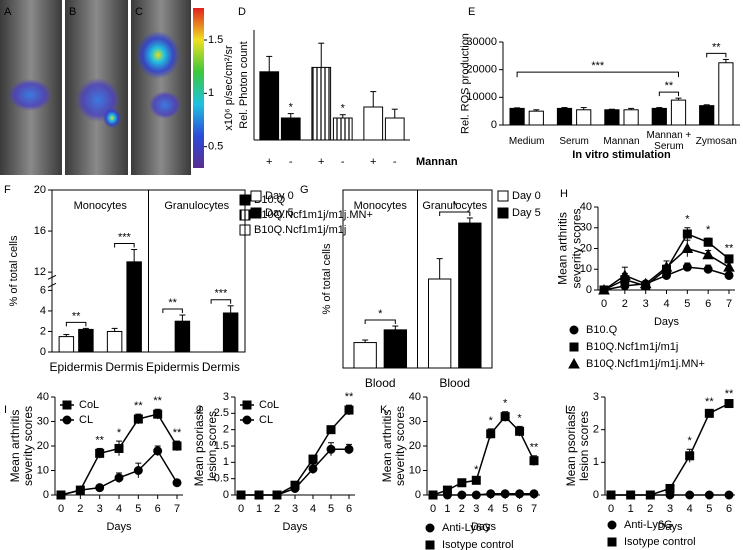  What do you see at coordinates (148, 271) in the screenshot?
I see `plot-frame` at bounding box center [148, 271].